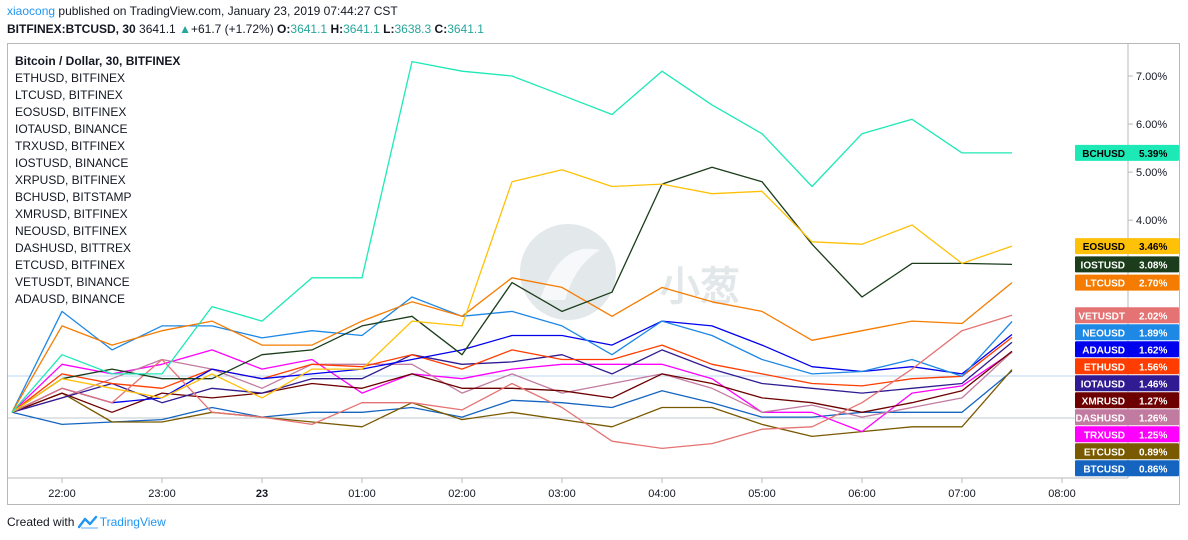 The image size is (1188, 540). What do you see at coordinates (1100, 418) in the screenshot?
I see `value-tag-symbol: DASHUSD` at bounding box center [1100, 418].